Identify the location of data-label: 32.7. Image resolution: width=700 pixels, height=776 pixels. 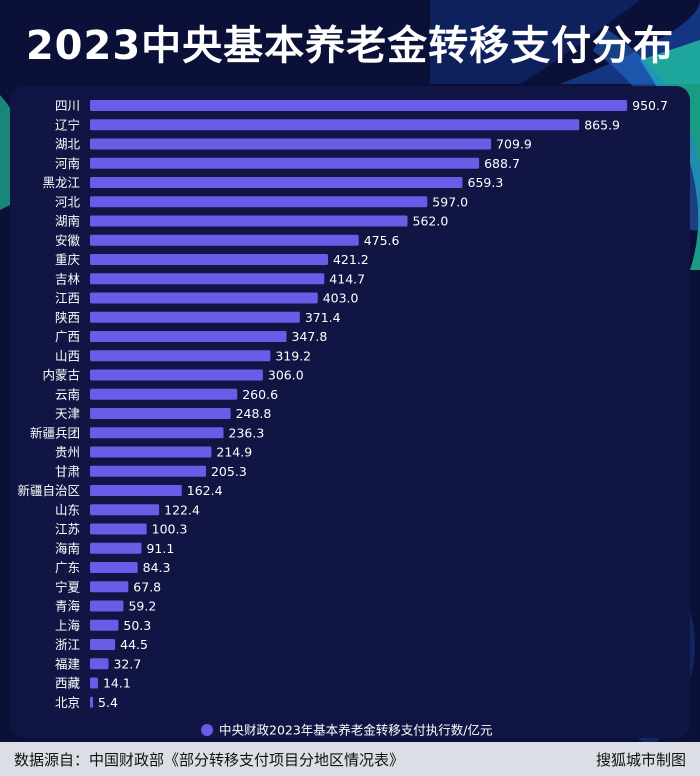
(127, 663).